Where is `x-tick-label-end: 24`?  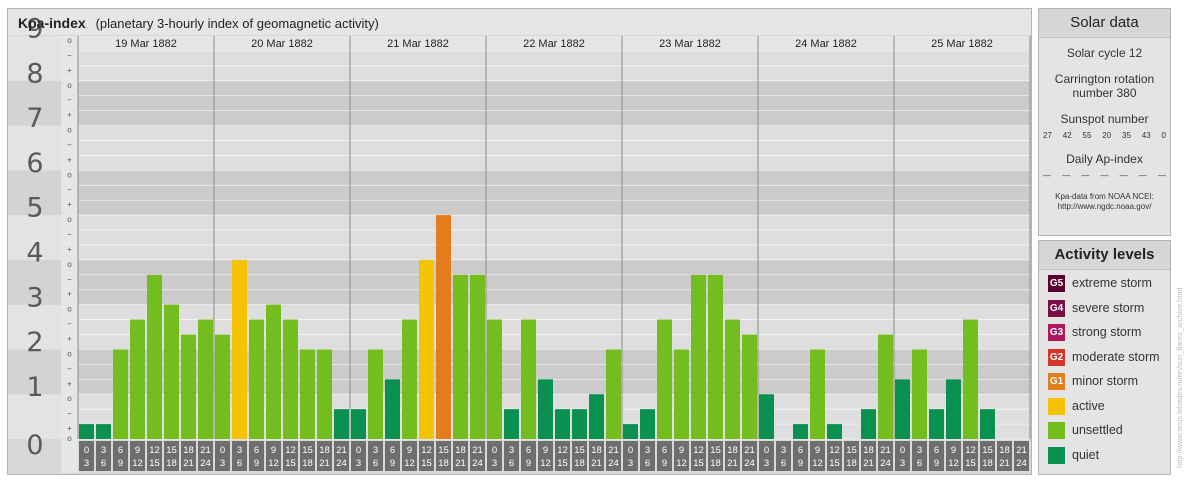
x-tick-label-end: 24 is located at coordinates (613, 463).